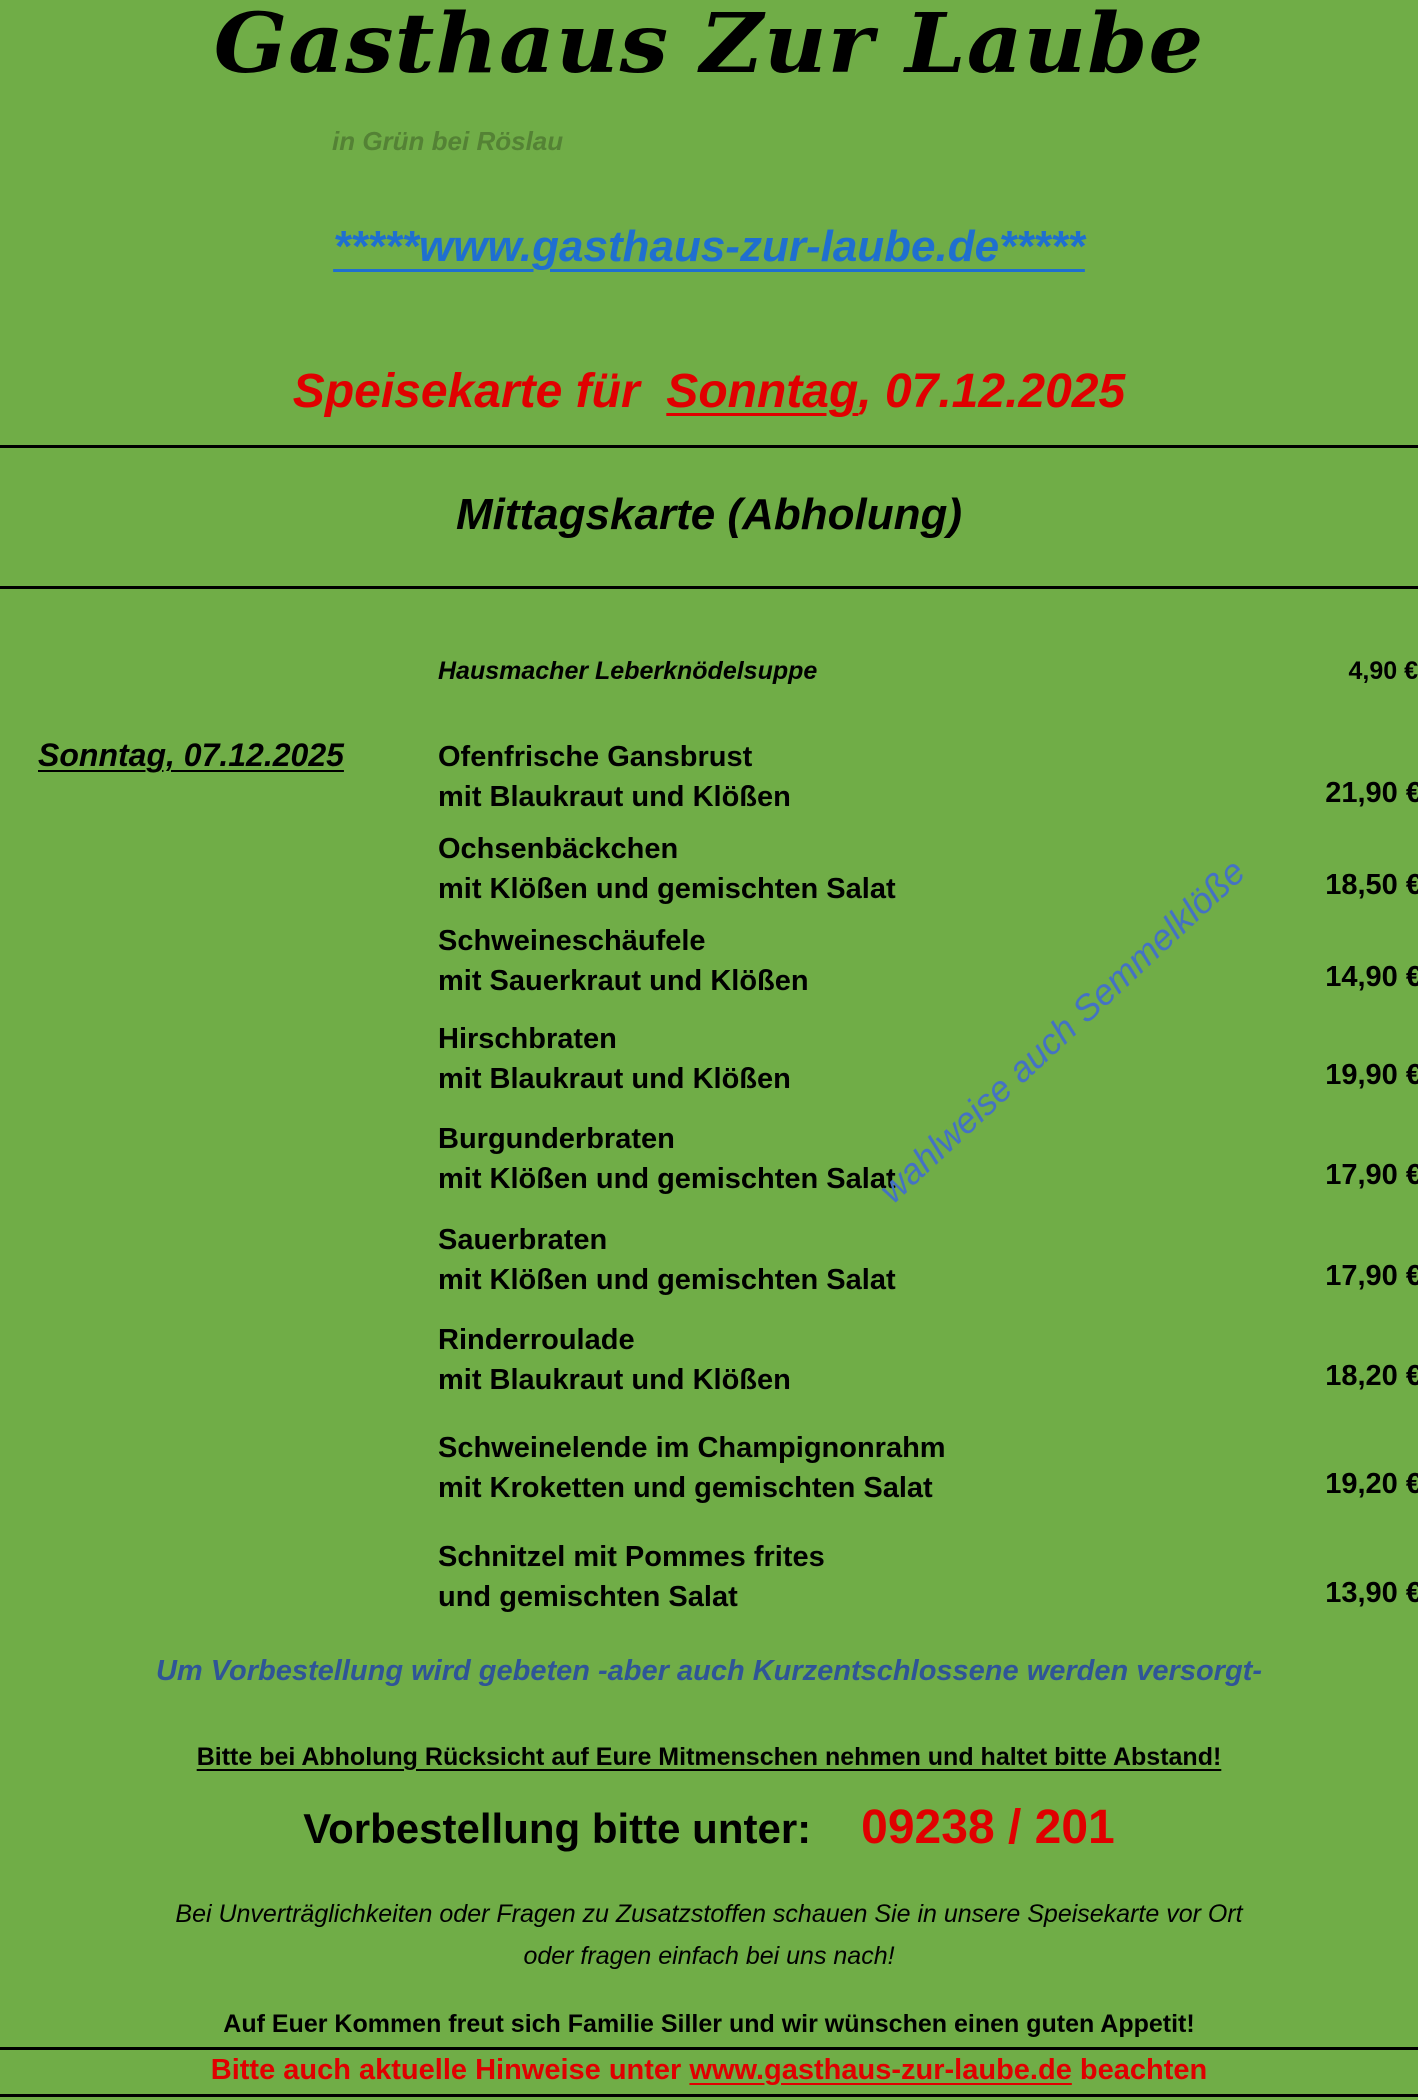 The height and width of the screenshot is (2100, 1418). Describe the element at coordinates (556, 1139) in the screenshot. I see `dish-name: Burgunderbraten` at that location.